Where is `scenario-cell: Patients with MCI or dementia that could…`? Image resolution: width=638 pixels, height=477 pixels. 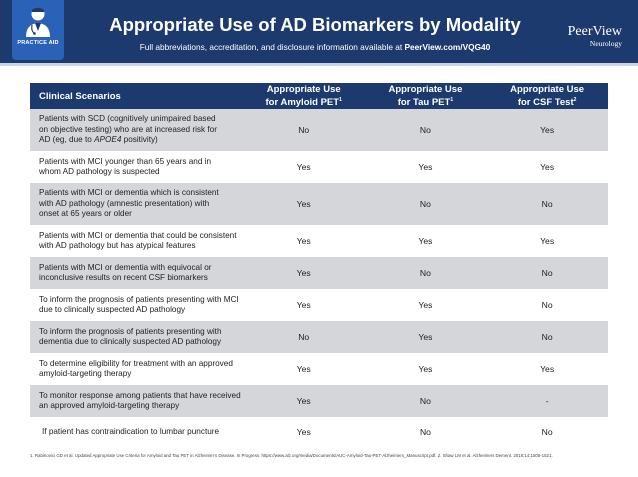
scenario-cell: Patients with MCI or dementia that could… is located at coordinates (136, 241).